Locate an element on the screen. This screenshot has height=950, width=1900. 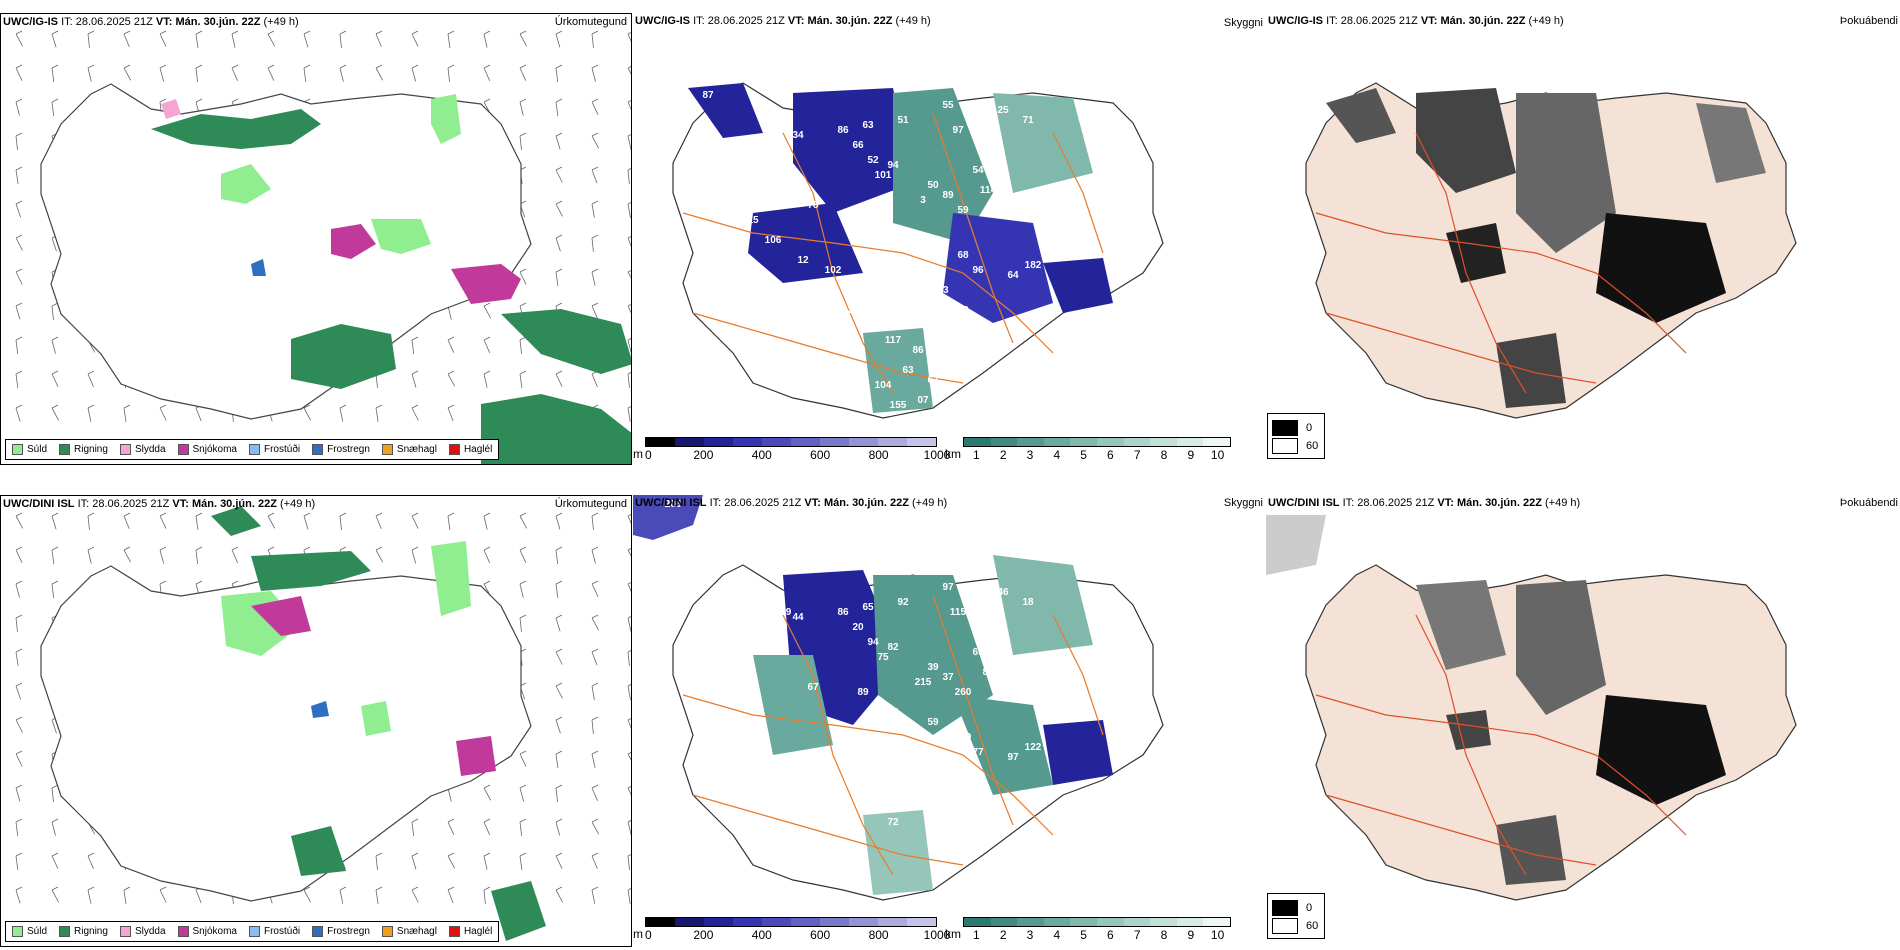
colorbar-tick-label: 0 is located at coordinates (648, 455).